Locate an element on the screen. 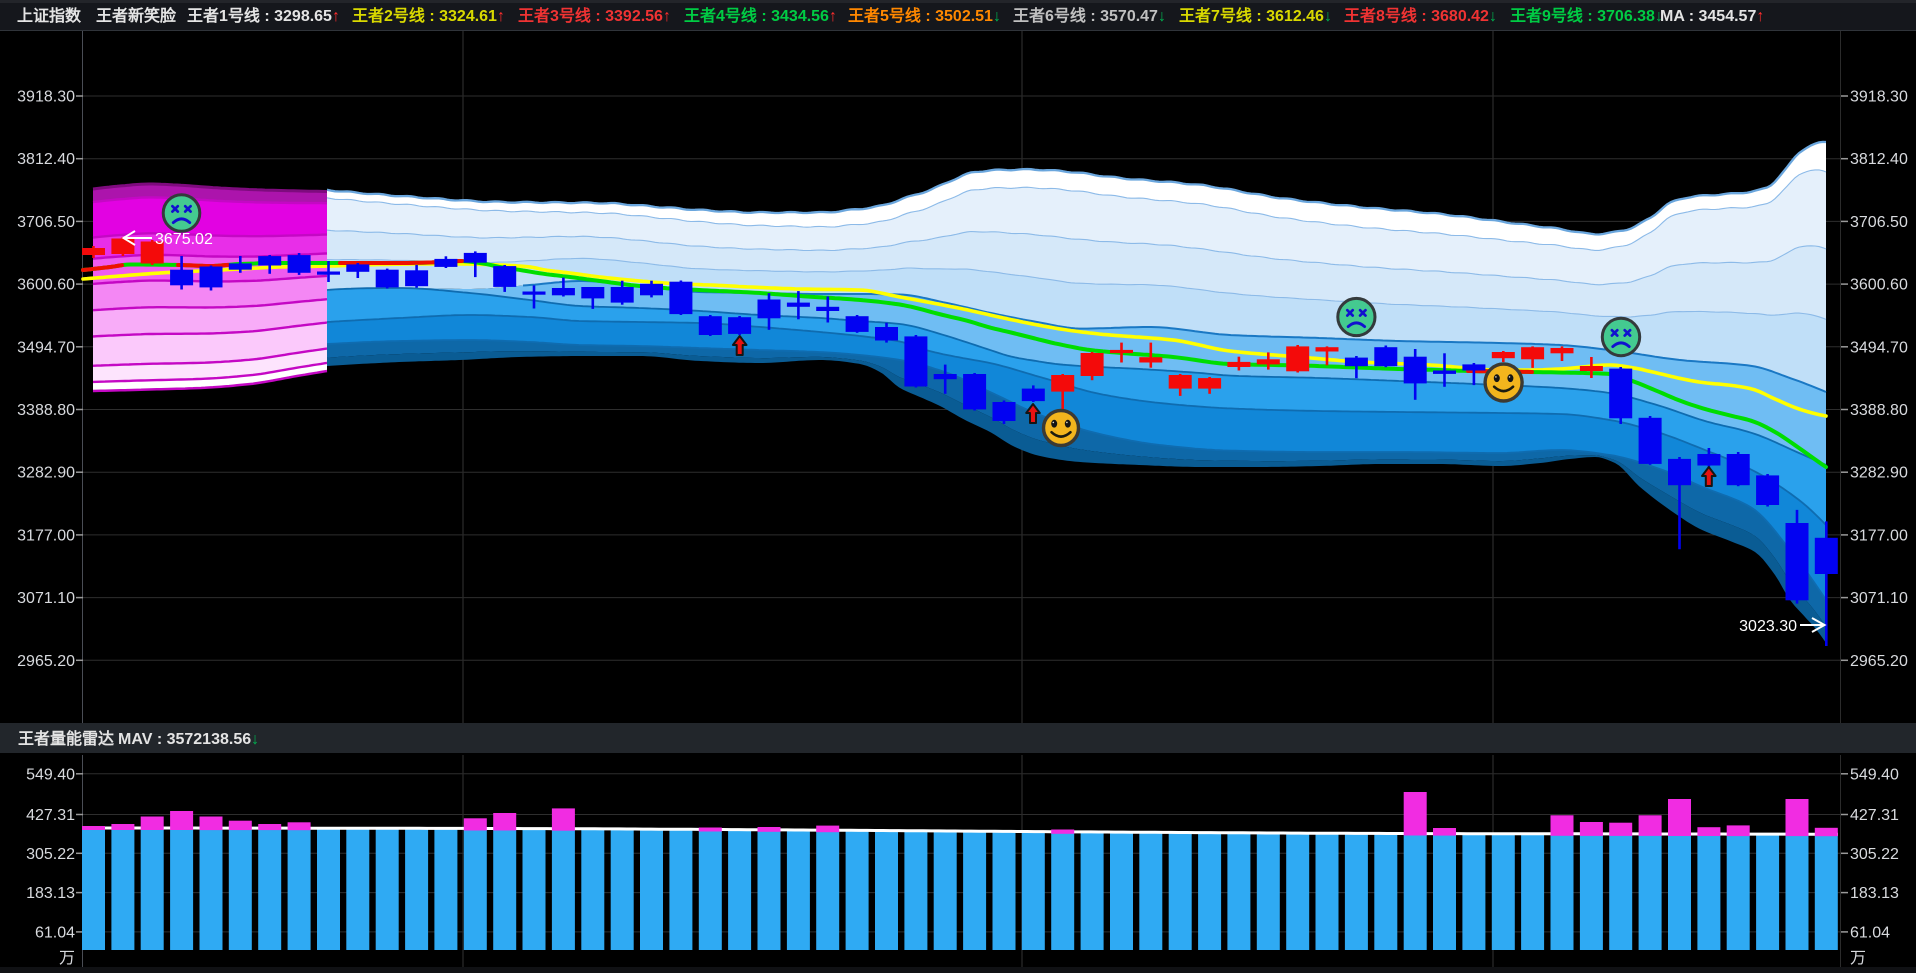 This screenshot has height=973, width=1916. svg-text: 王者9号线 : 3706.38↓ is located at coordinates (1586, 15).